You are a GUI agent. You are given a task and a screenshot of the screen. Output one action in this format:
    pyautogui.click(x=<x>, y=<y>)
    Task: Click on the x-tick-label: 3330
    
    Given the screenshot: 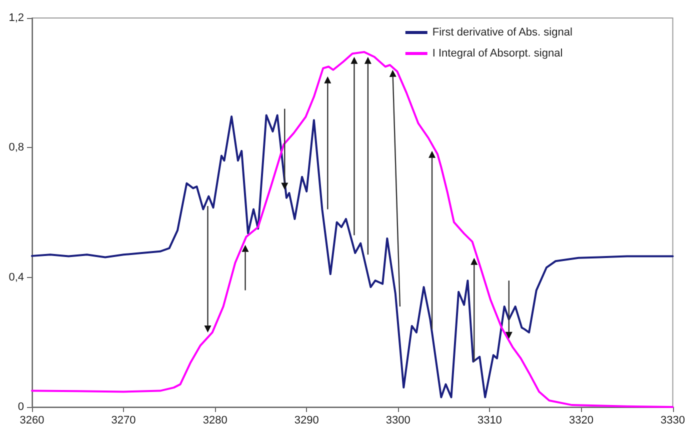 What is the action you would take?
    pyautogui.click(x=673, y=420)
    